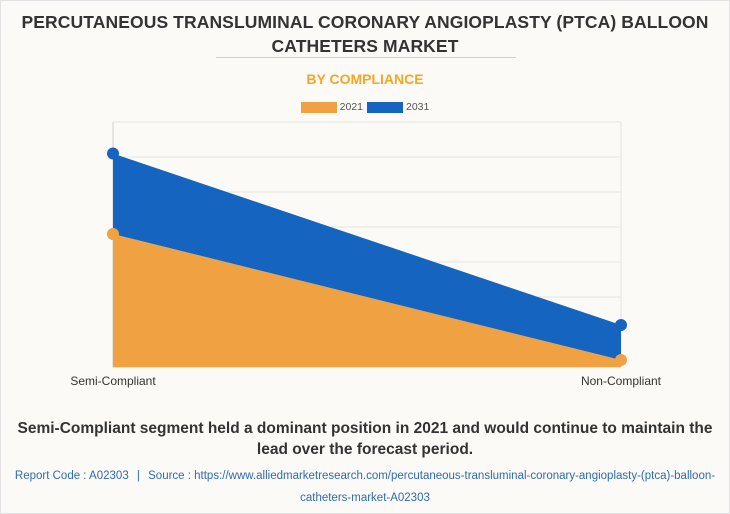 The image size is (730, 514). What do you see at coordinates (365, 381) in the screenshot?
I see `x-axis-labels: Semi-Compliant Non-Compliant` at bounding box center [365, 381].